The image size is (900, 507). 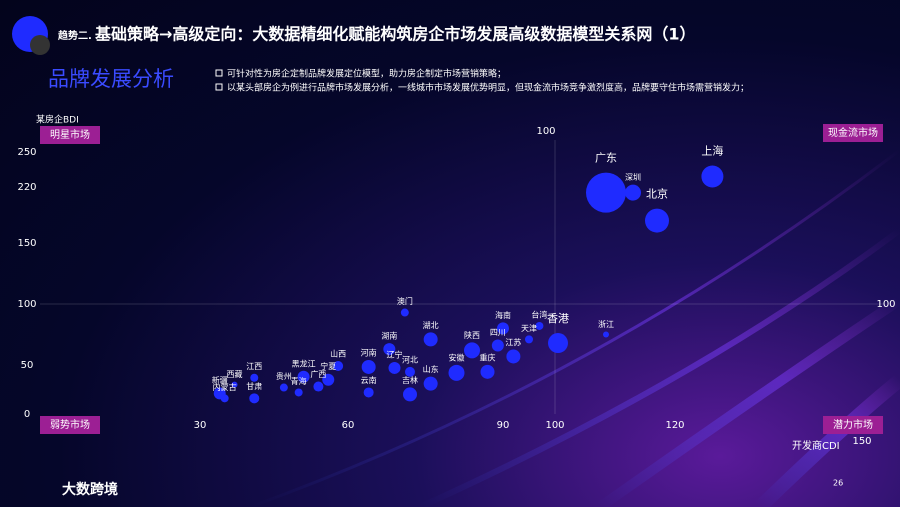 I want to click on bubble-label: 甘肃, so click(x=254, y=386).